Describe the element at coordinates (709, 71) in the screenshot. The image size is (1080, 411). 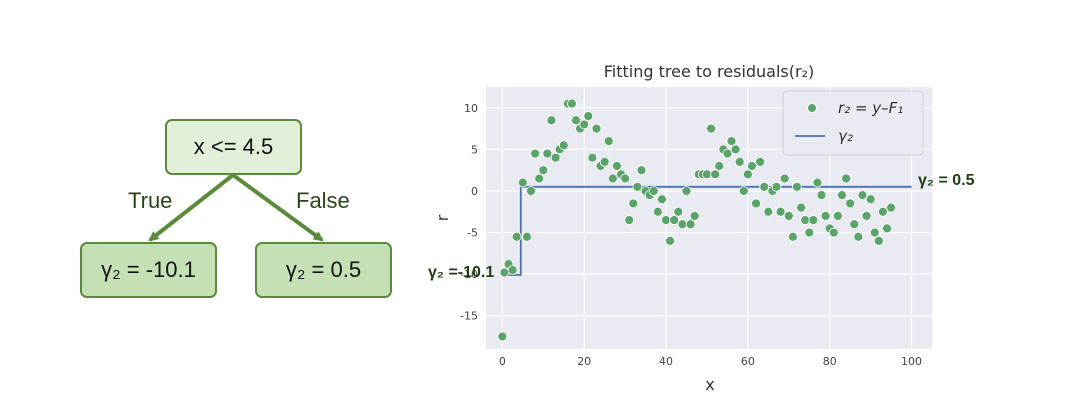
I see `chart-title: Fitting tree to residuals(r₂)` at that location.